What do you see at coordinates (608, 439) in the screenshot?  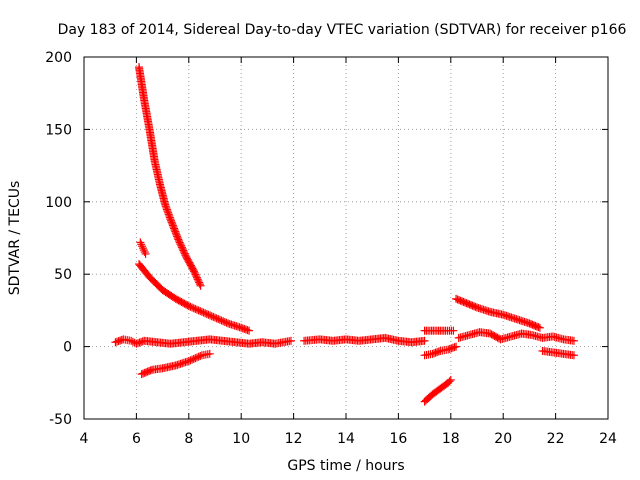 I see `x-tick-label: 24` at bounding box center [608, 439].